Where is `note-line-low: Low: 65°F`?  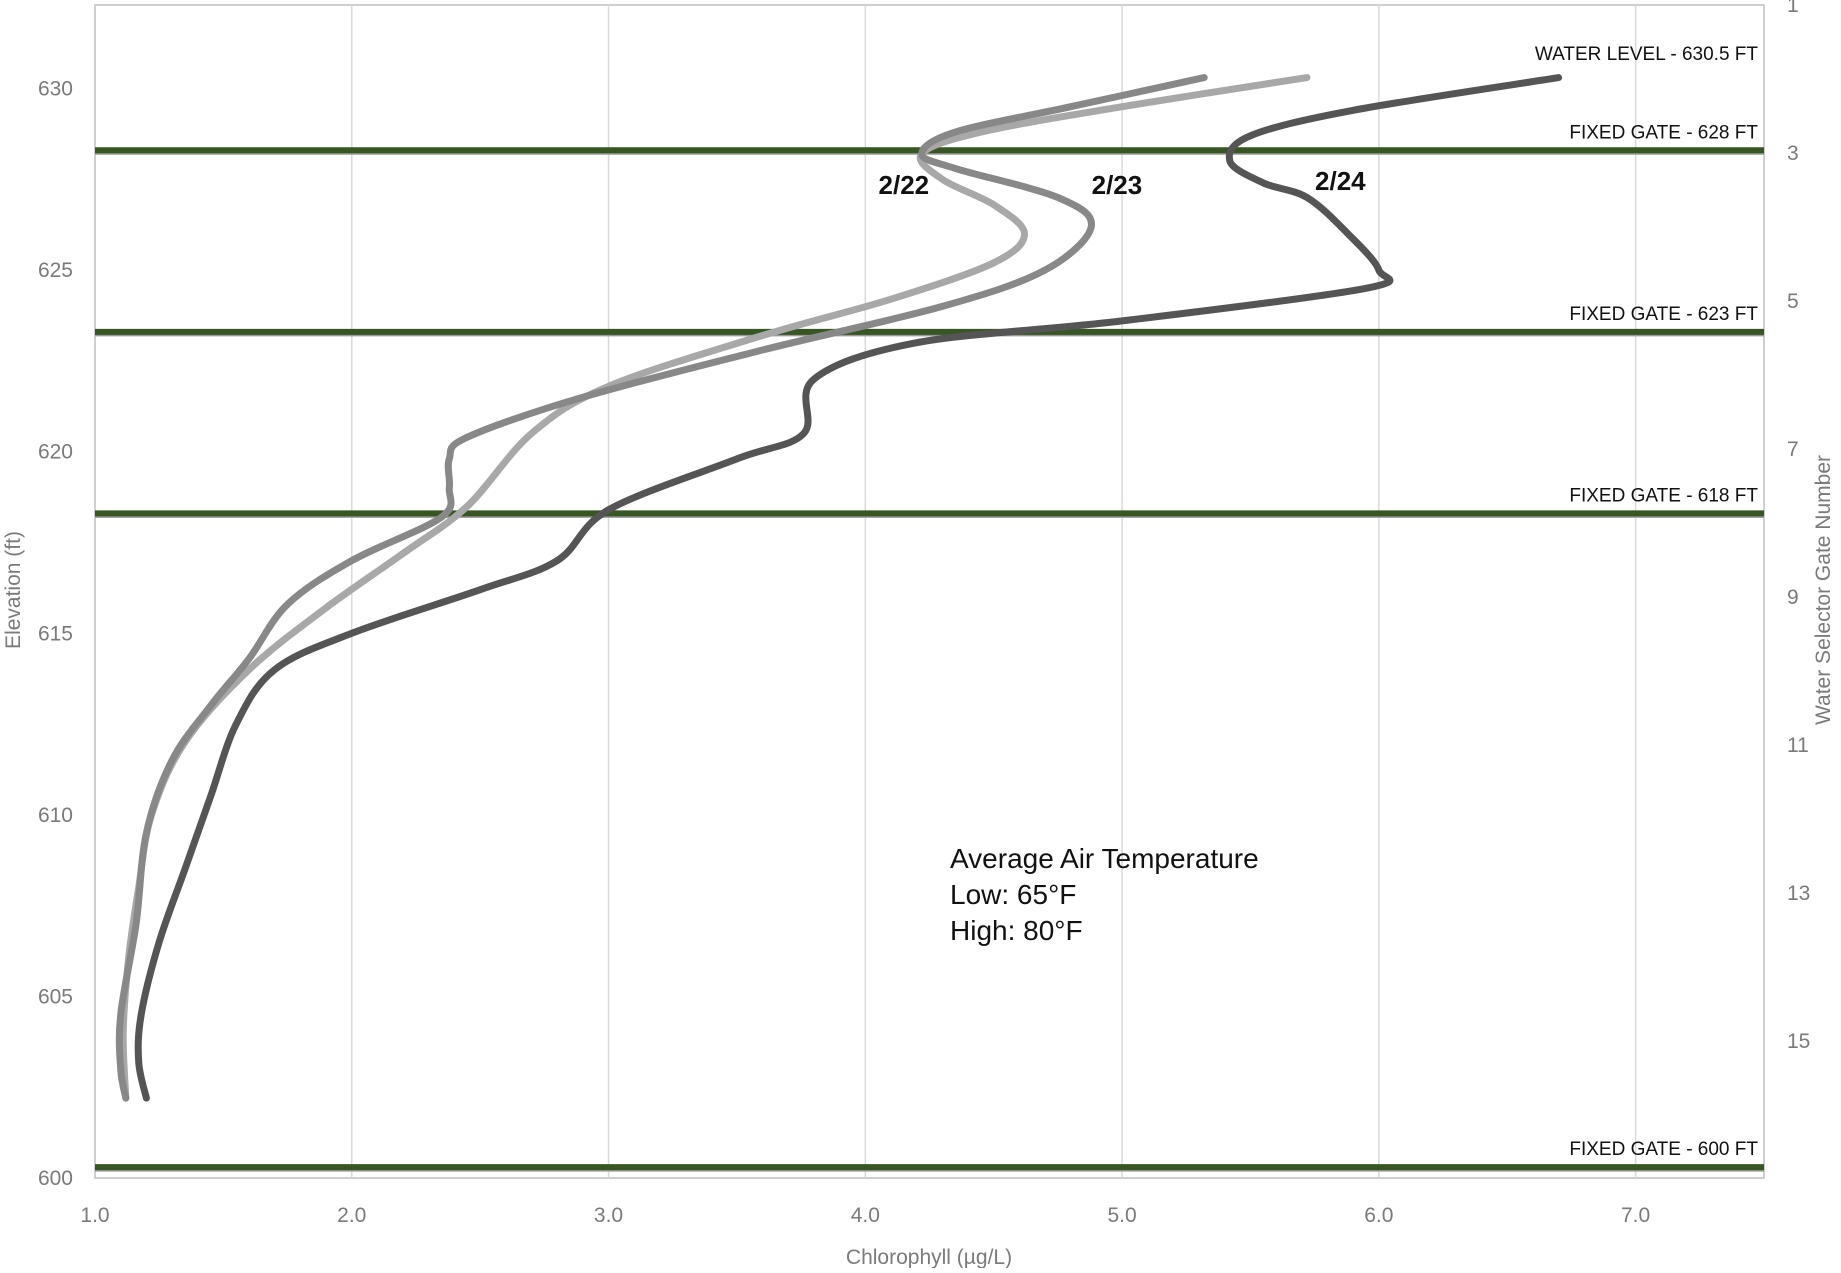 note-line-low: Low: 65°F is located at coordinates (1013, 894).